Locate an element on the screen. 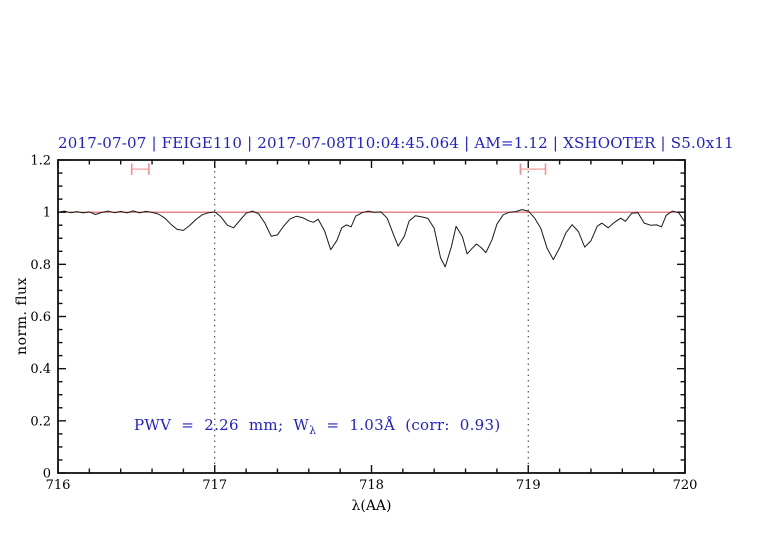  pwv-annotation-suffix: = 1.03Å (corr: 0.93) is located at coordinates (408, 425).